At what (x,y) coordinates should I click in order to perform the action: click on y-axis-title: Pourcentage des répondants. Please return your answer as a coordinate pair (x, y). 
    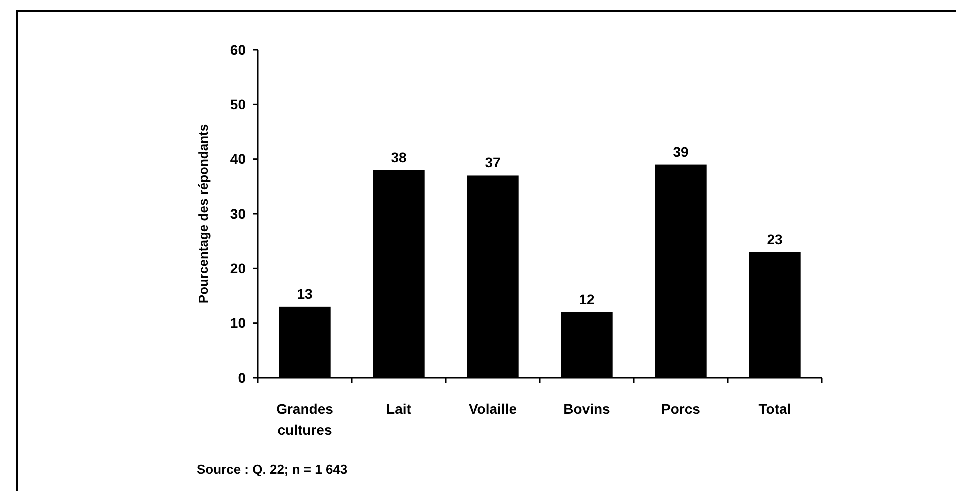
    Looking at the image, I should click on (203, 214).